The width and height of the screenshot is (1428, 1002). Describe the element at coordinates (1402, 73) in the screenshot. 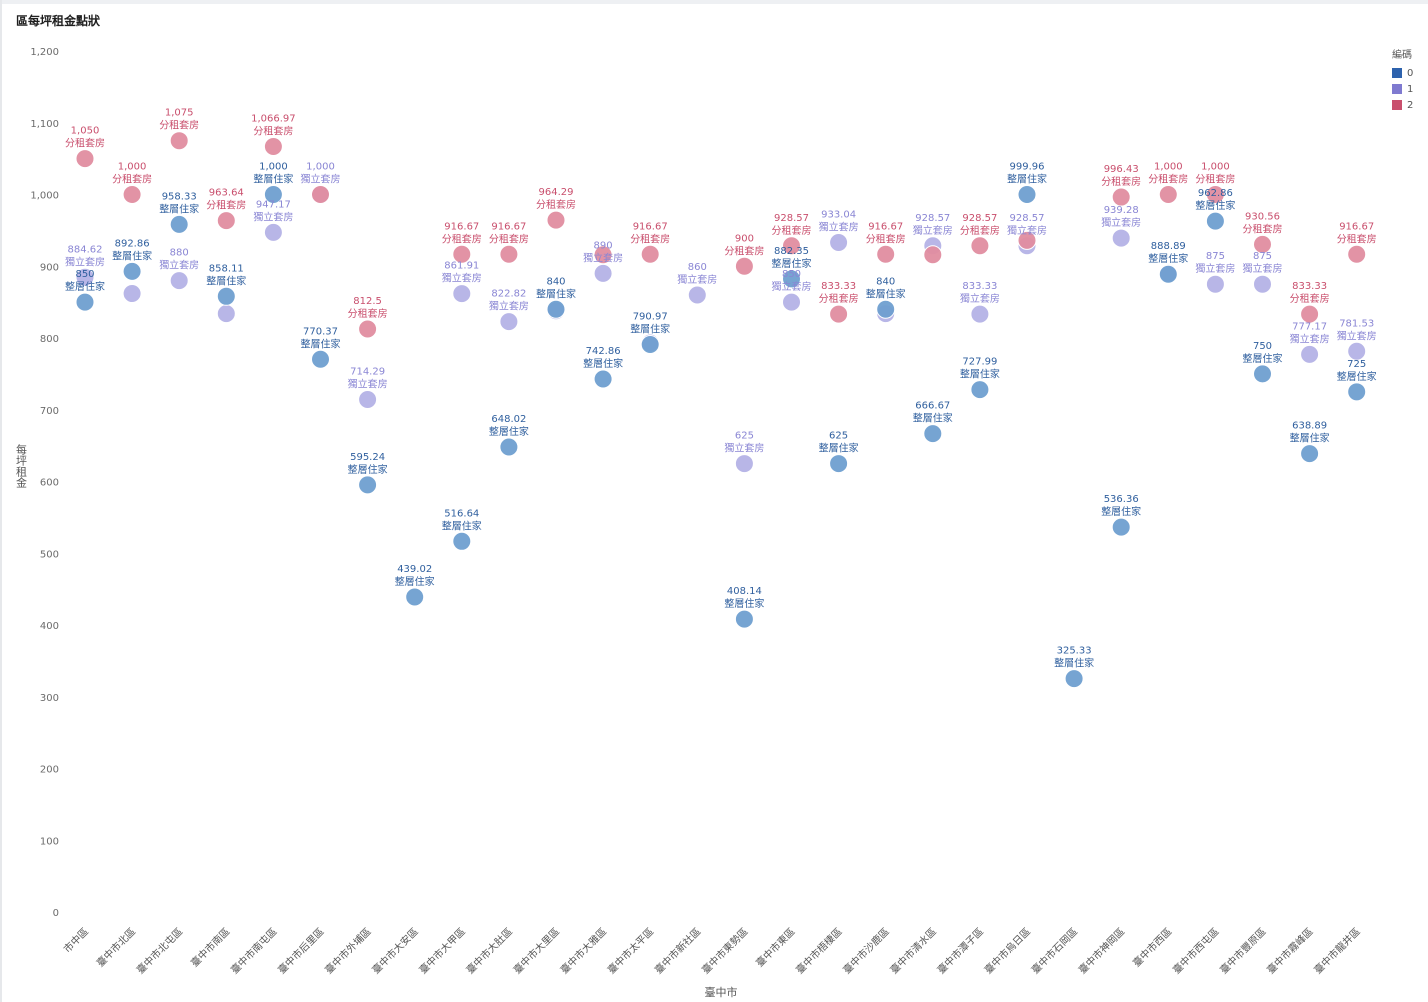

I see `legend-item-0: 0` at that location.